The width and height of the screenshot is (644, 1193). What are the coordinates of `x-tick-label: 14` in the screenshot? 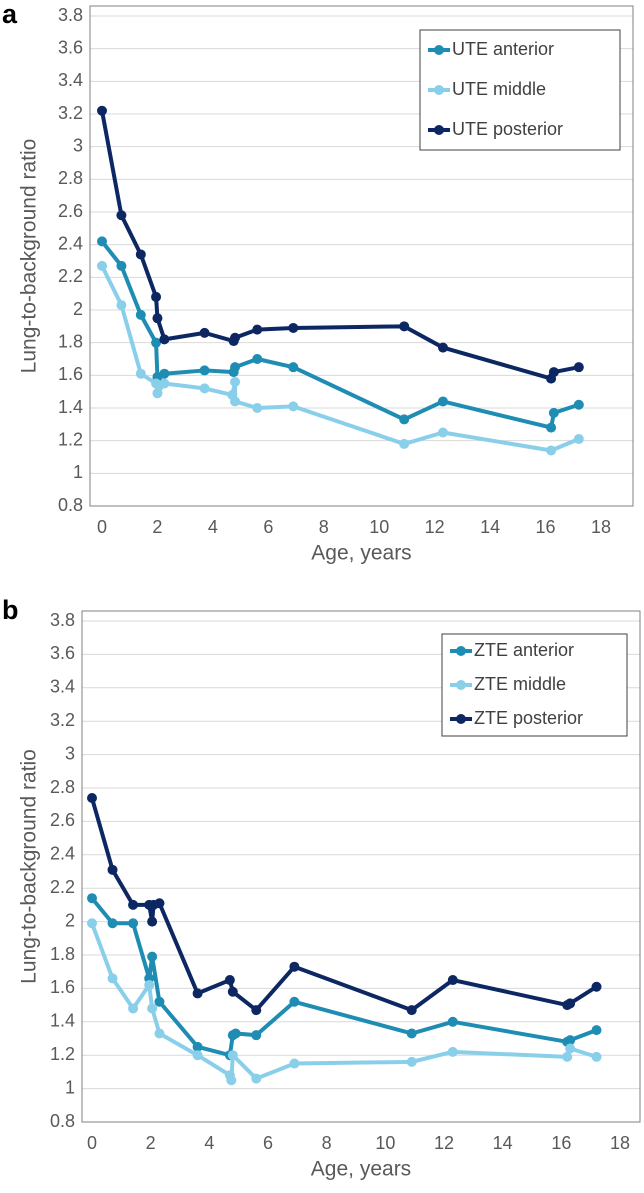 It's located at (503, 1143).